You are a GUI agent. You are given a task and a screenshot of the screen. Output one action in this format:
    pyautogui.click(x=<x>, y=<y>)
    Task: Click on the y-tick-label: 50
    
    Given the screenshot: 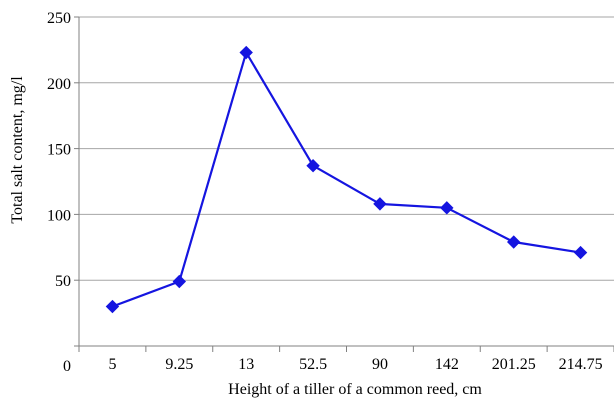 What is the action you would take?
    pyautogui.click(x=63, y=281)
    